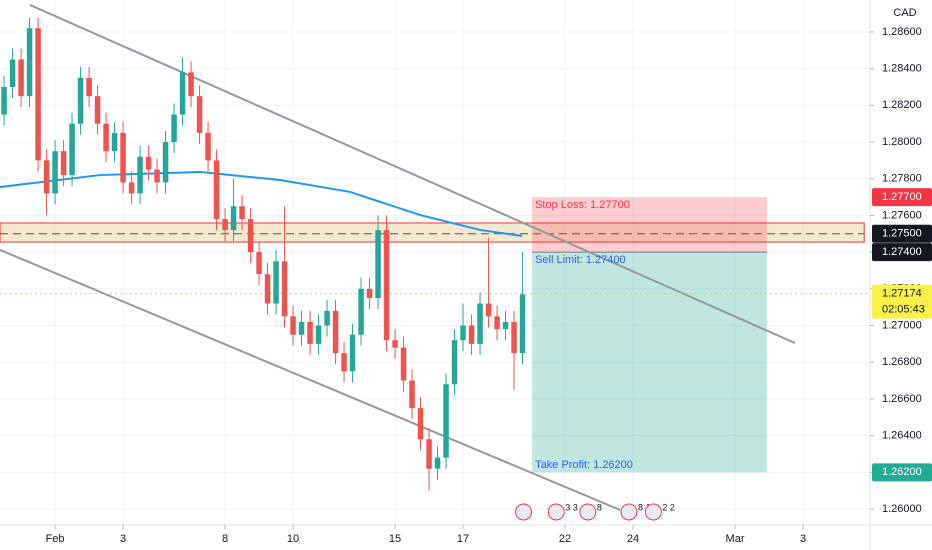  What do you see at coordinates (902, 69) in the screenshot?
I see `y-tick-label: 1.28400` at bounding box center [902, 69].